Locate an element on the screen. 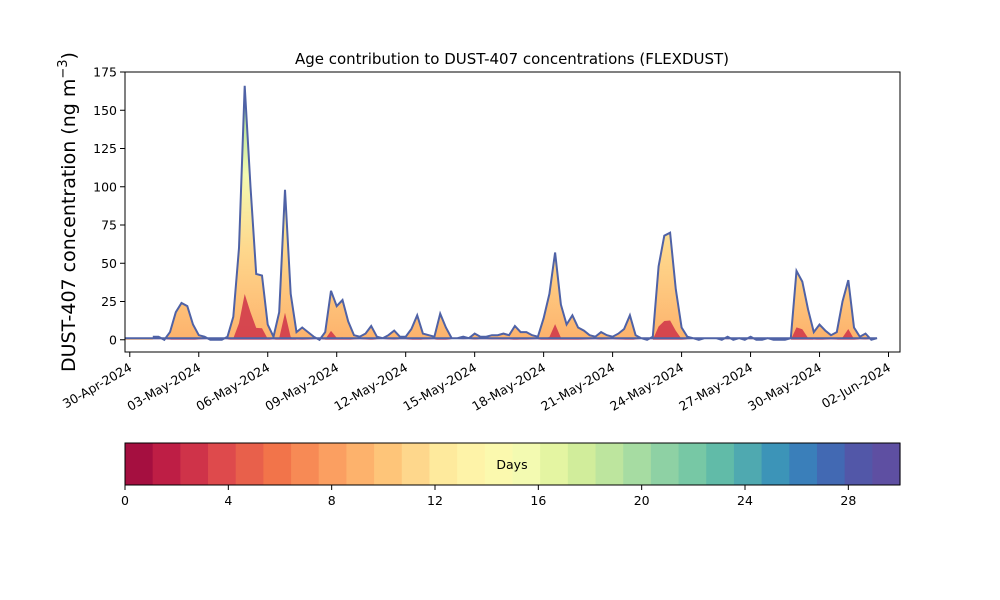 The height and width of the screenshot is (600, 1000). colorbar-tick-label: 16 is located at coordinates (538, 500).